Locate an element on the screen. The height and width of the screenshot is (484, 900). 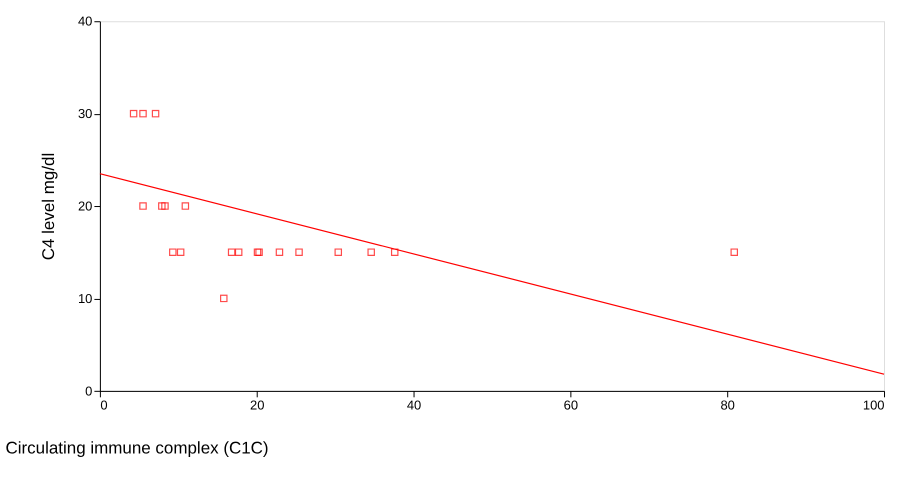
x-axis-title: Circulating immune complex (C1C) is located at coordinates (137, 448).